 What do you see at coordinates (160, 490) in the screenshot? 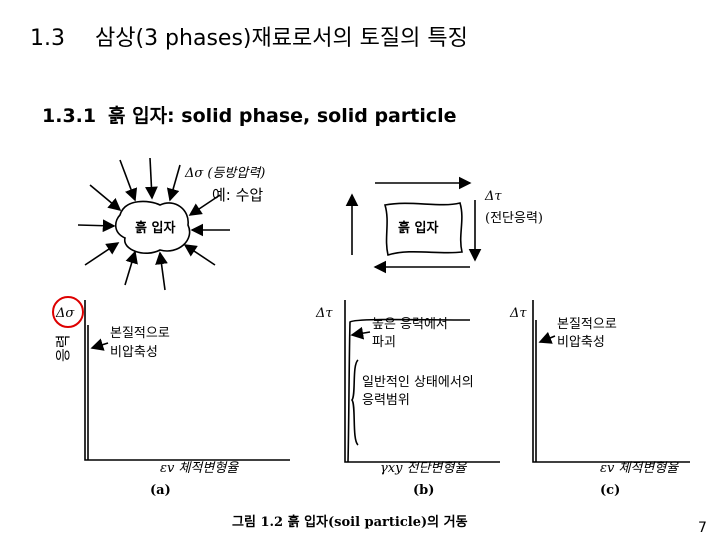
I see `tag: (a)` at bounding box center [160, 490].